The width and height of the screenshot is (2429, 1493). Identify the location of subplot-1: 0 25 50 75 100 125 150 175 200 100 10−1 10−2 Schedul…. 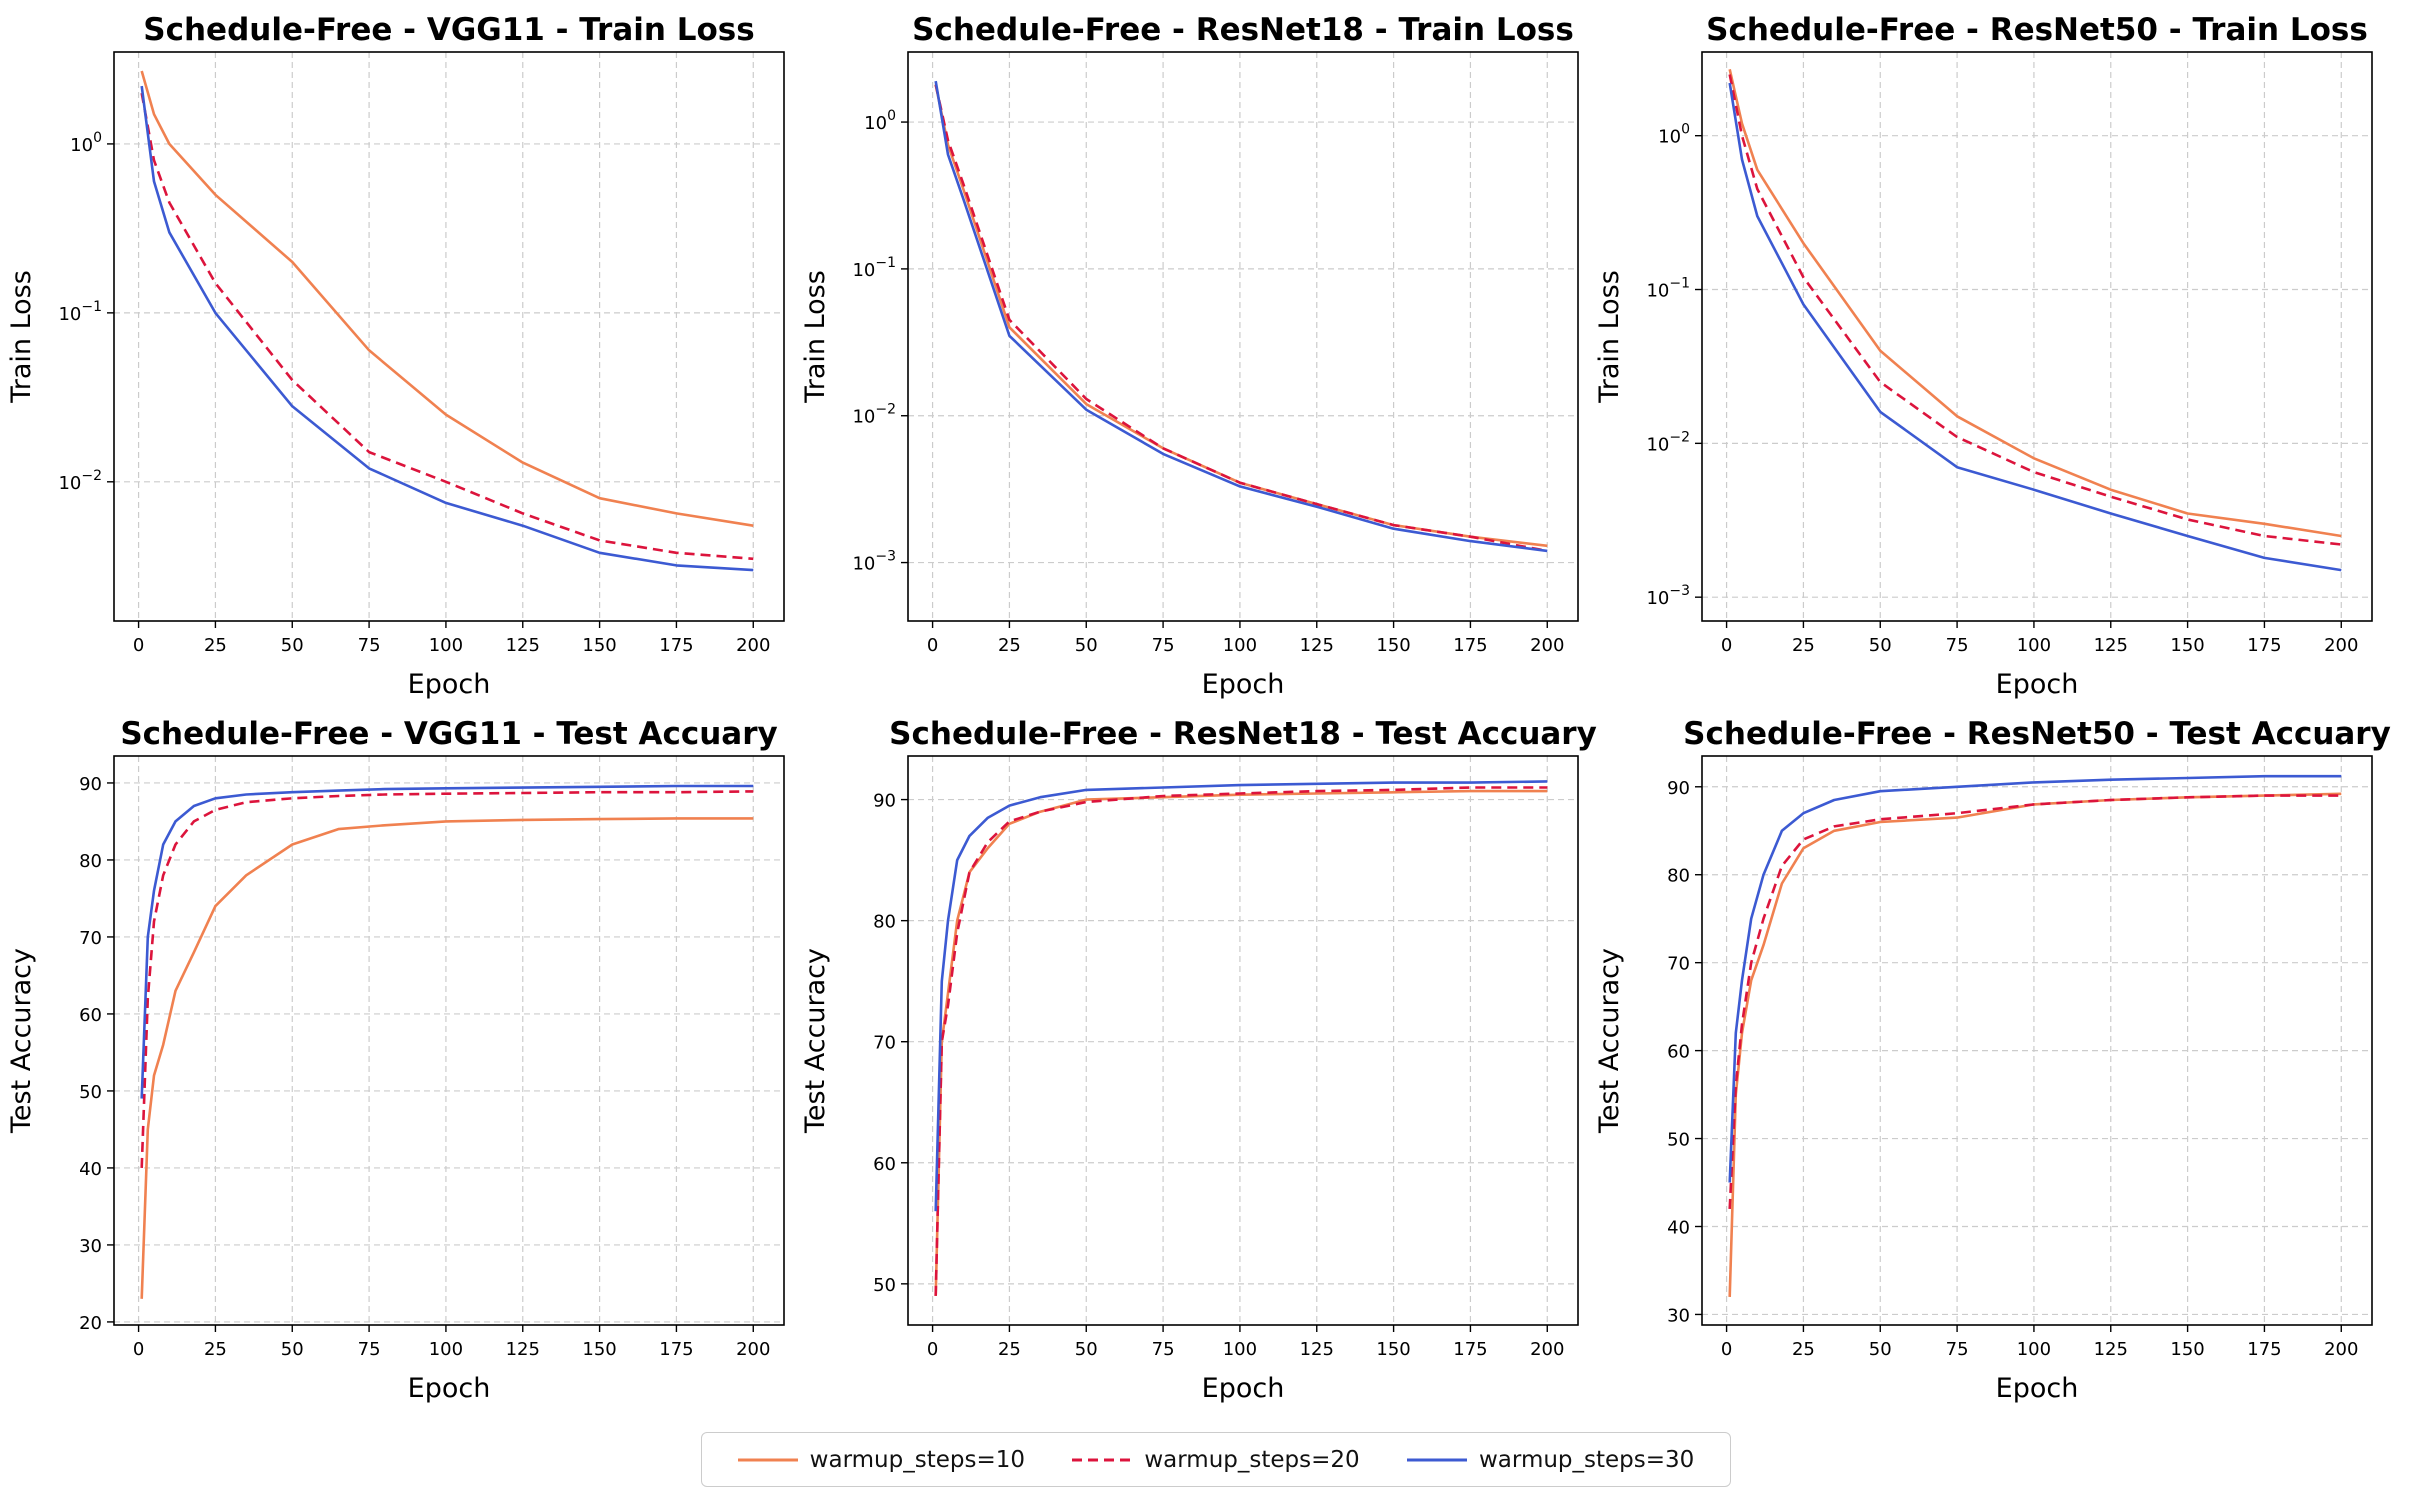
(395, 356).